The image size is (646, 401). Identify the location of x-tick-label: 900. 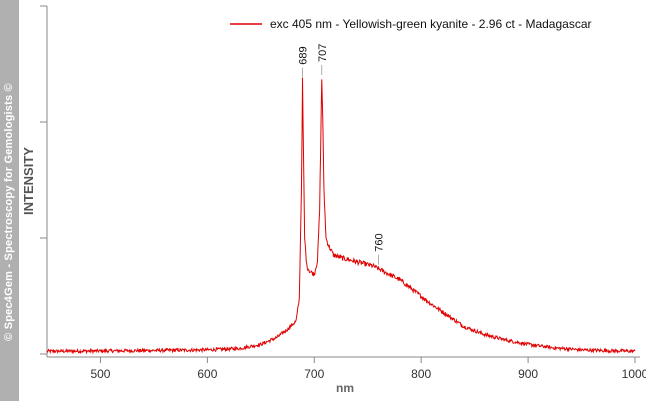
(528, 374).